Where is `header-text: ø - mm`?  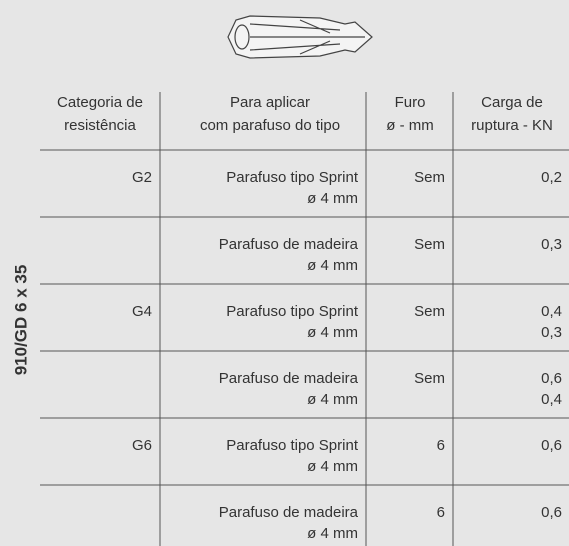
header-text: ø - mm is located at coordinates (409, 125).